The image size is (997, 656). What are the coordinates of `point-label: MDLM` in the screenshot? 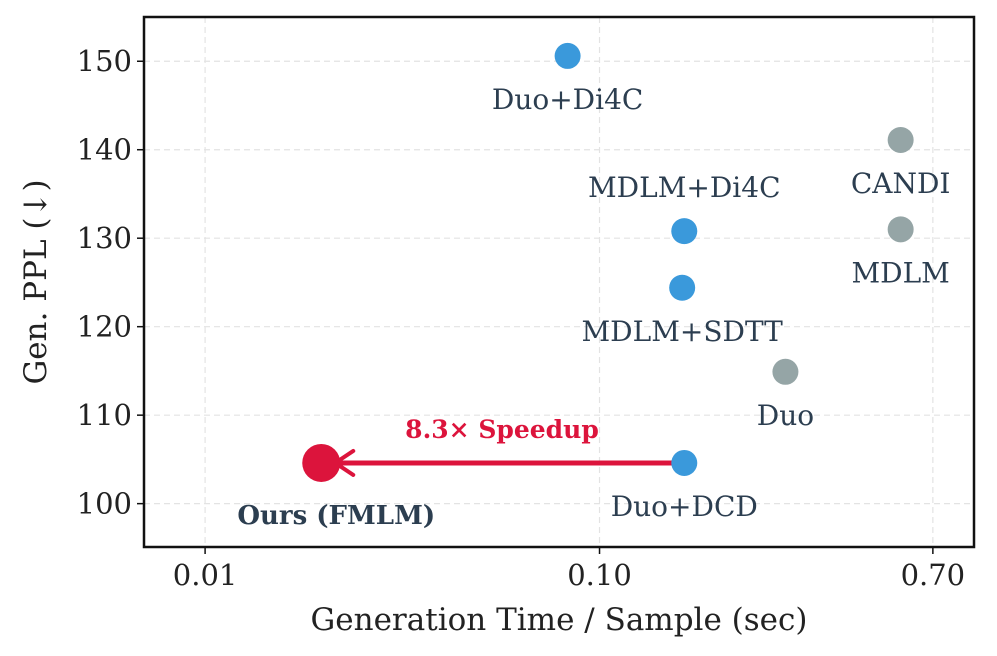 It's located at (900, 272).